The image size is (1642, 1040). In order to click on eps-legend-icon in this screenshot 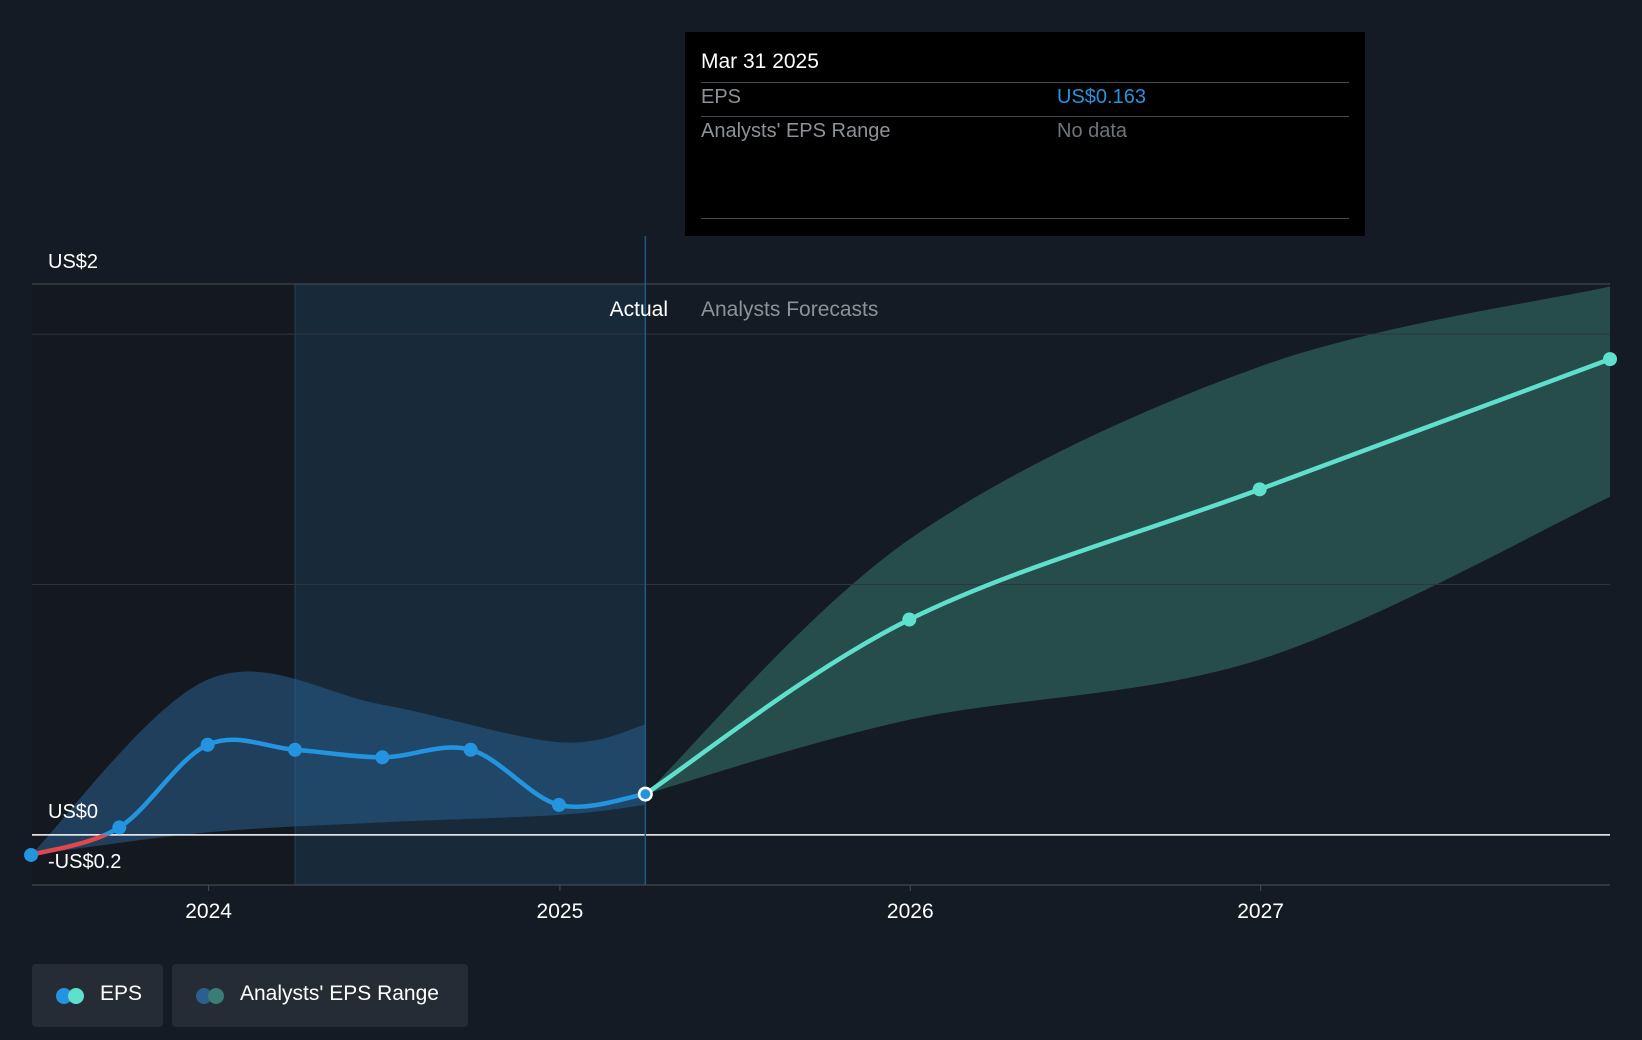, I will do `click(72, 996)`.